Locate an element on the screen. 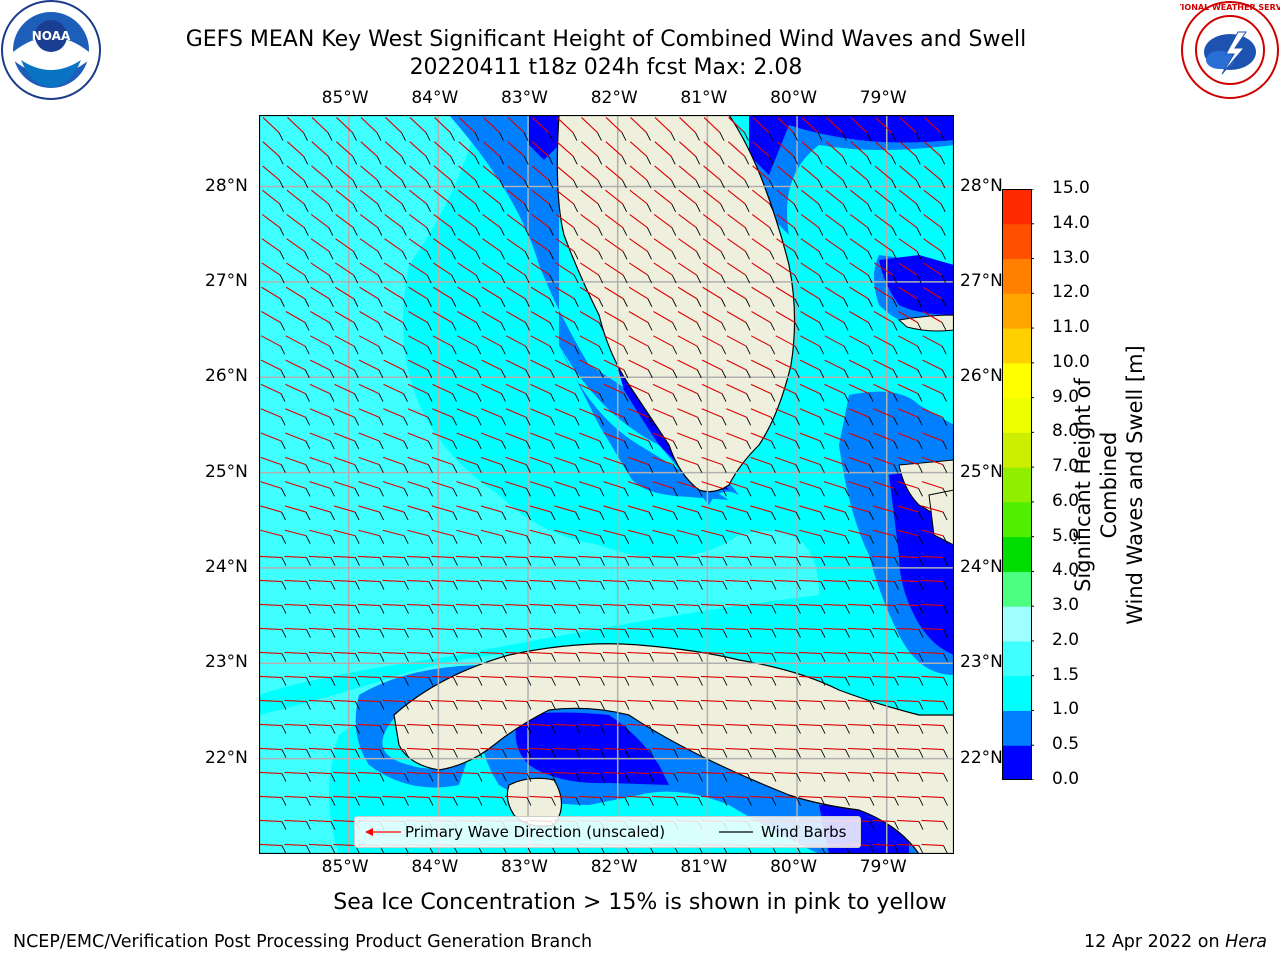 The width and height of the screenshot is (1280, 960). colorbar-title-line2: Wind Waves and Swell [m] is located at coordinates (1135, 485).